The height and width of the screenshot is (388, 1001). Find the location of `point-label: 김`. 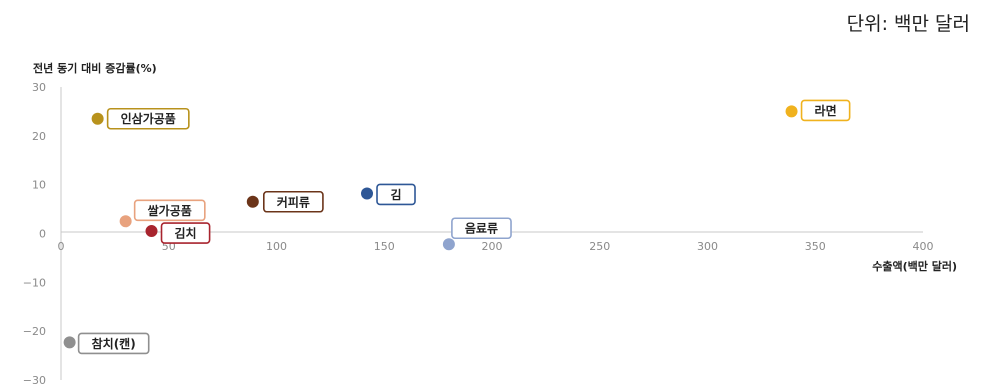

point-label: 김 is located at coordinates (396, 194).